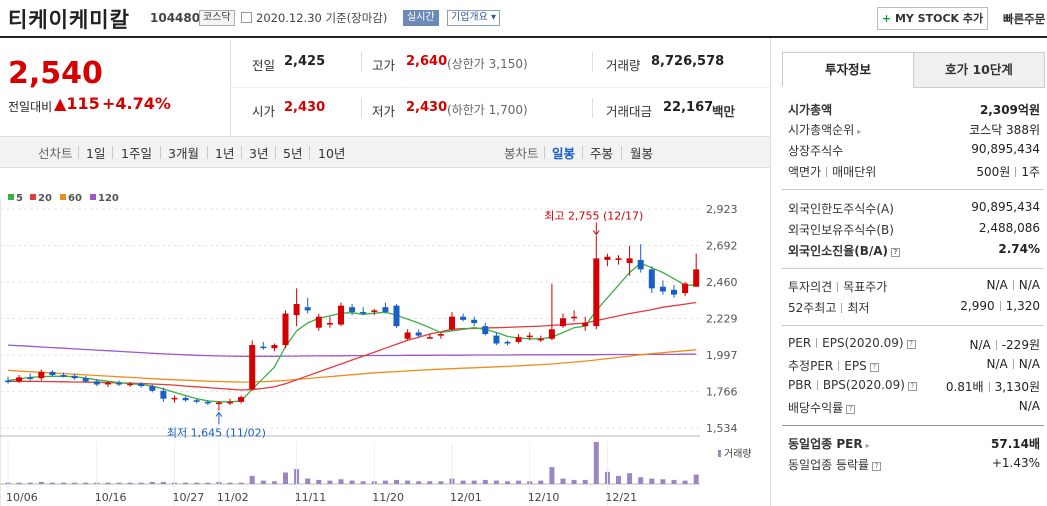 The height and width of the screenshot is (506, 1047). Describe the element at coordinates (473, 18) in the screenshot. I see `company-overview-dropdown: 기업개요 ▾` at that location.